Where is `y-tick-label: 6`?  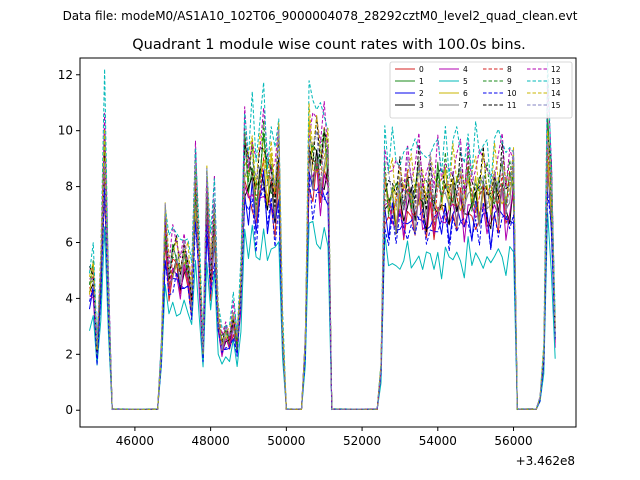
y-tick-label: 6 is located at coordinates (69, 243).